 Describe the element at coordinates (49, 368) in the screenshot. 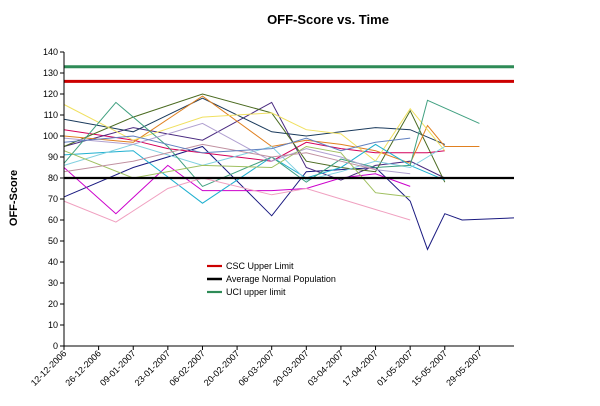

I see `x-tick-label: 12-12-2006` at that location.